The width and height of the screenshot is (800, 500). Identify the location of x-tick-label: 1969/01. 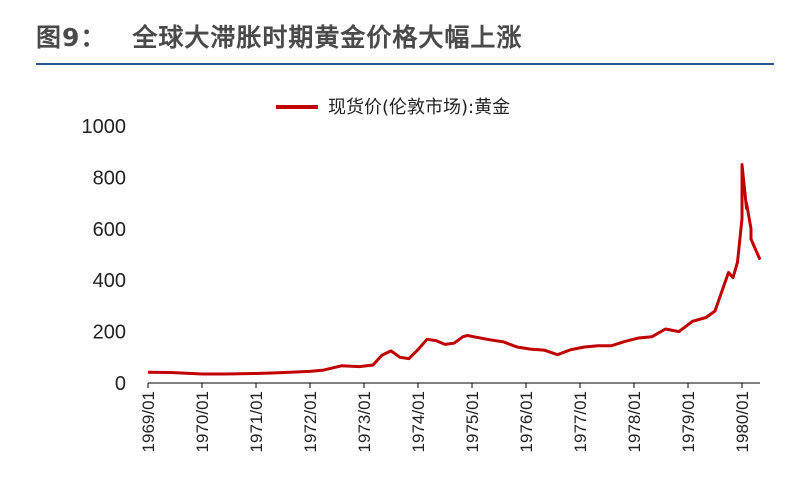
(148, 421).